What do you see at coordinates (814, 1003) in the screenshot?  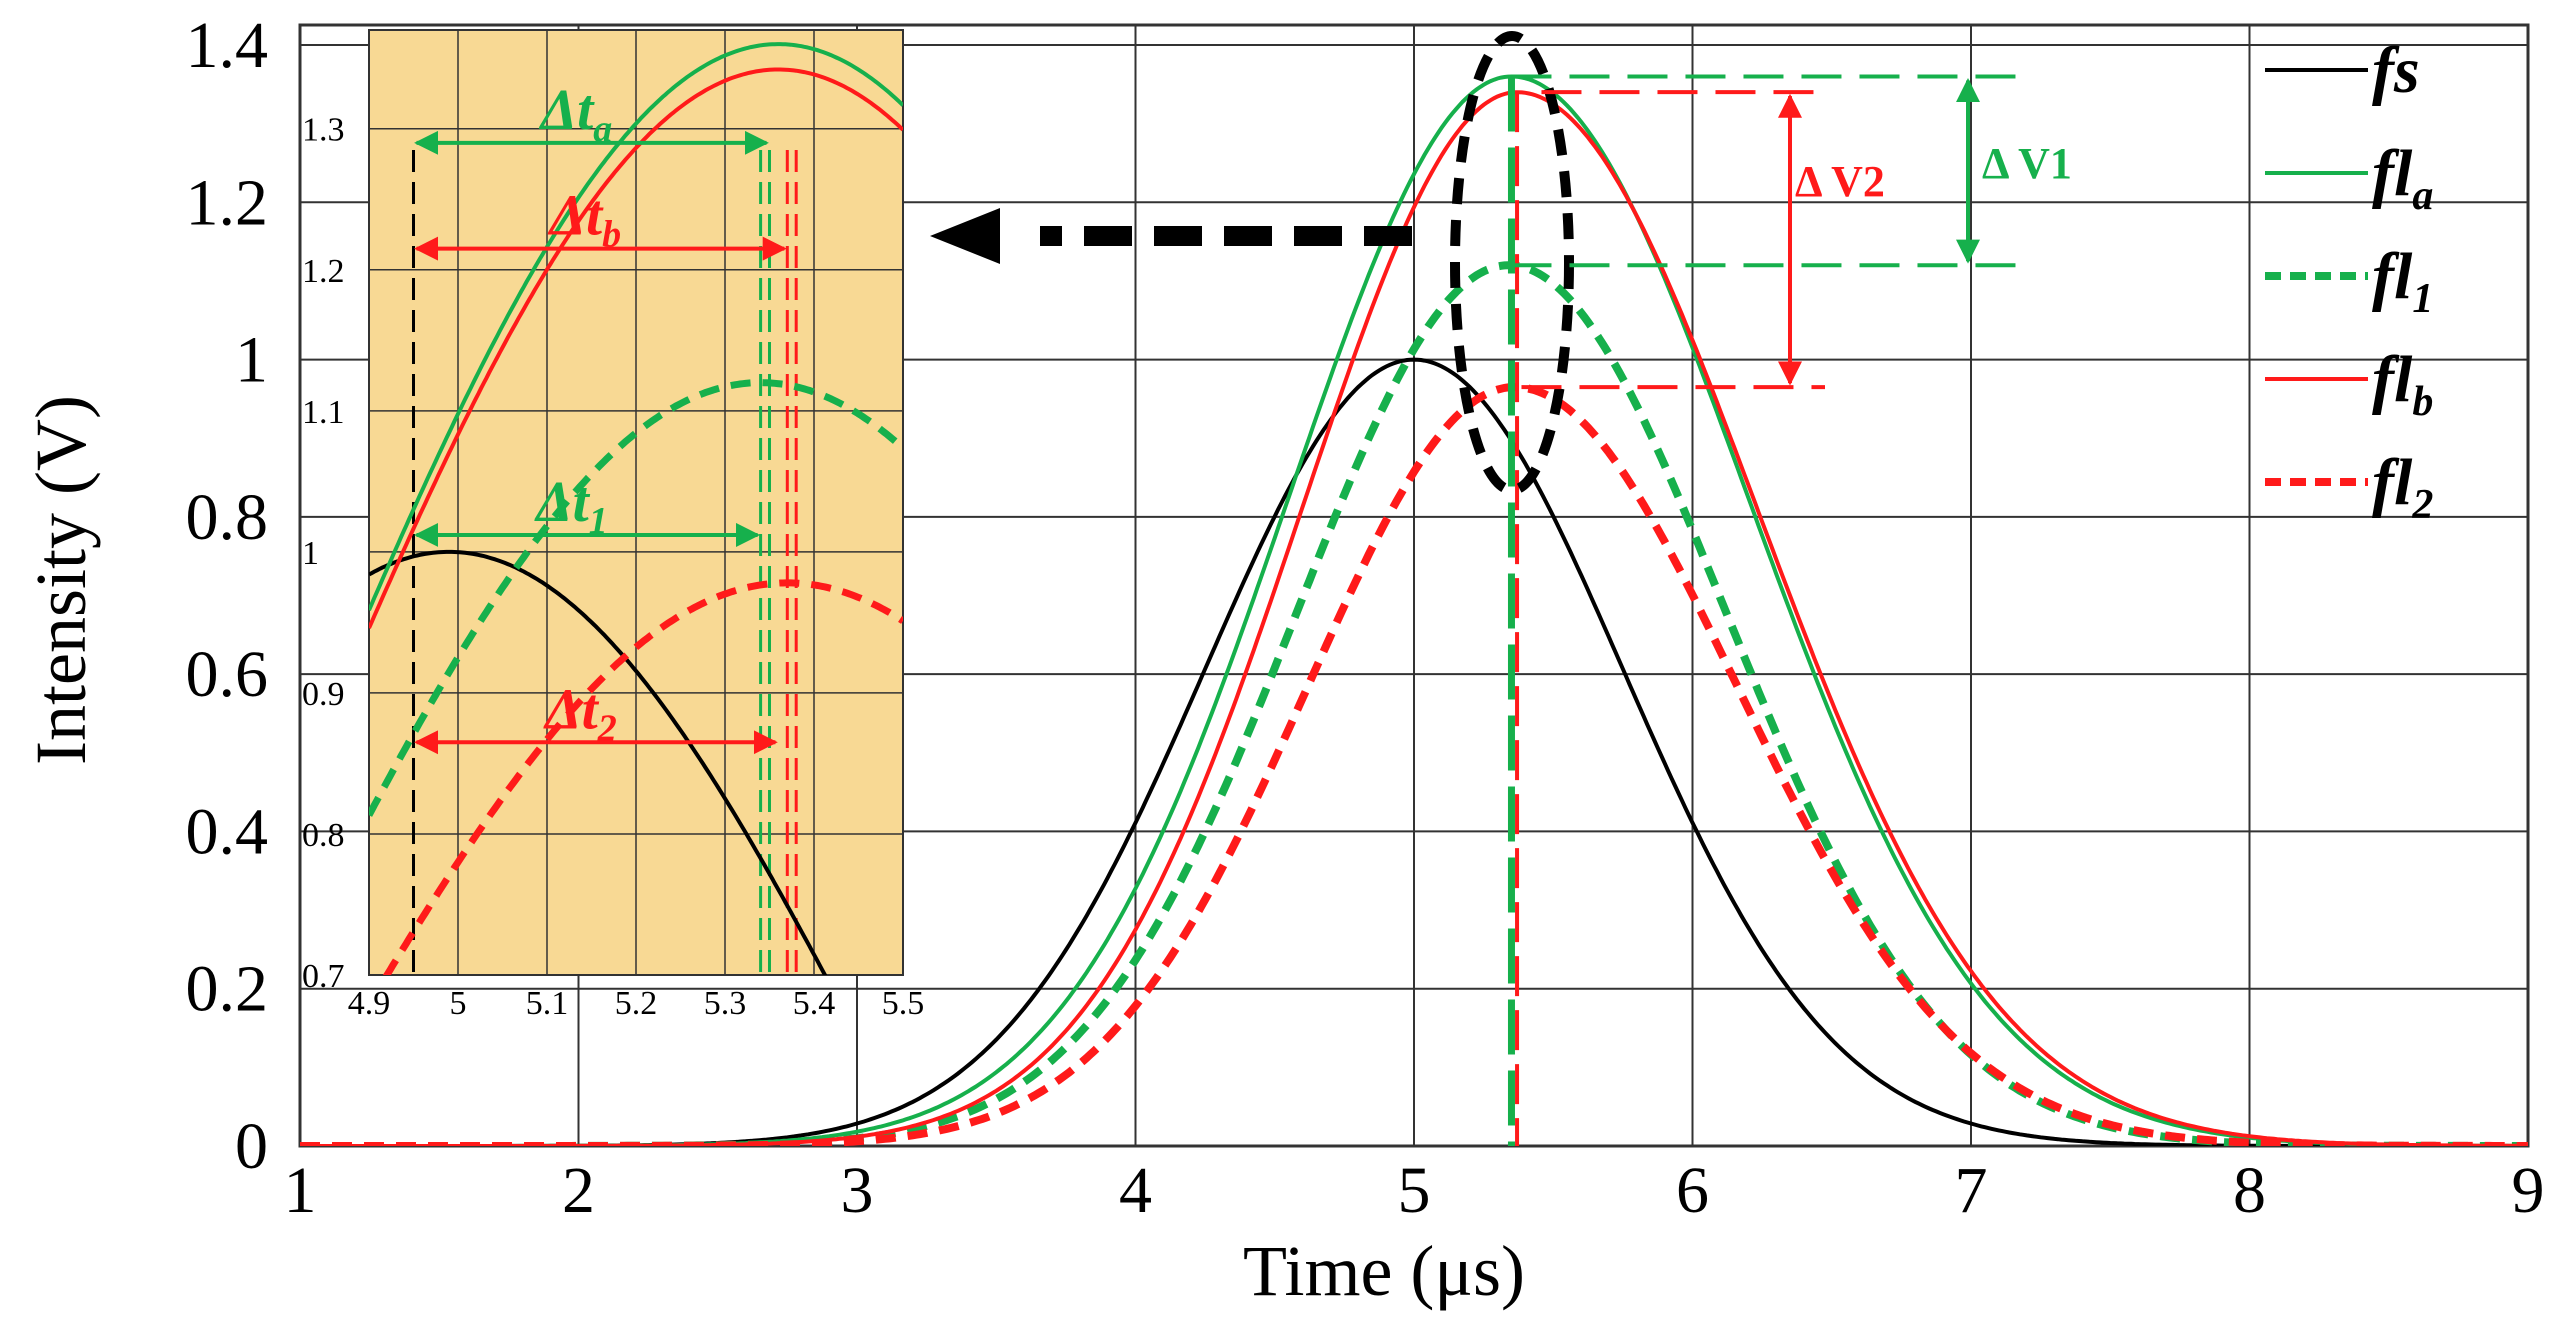 I see `inset-x-tick-label: 5.4` at bounding box center [814, 1003].